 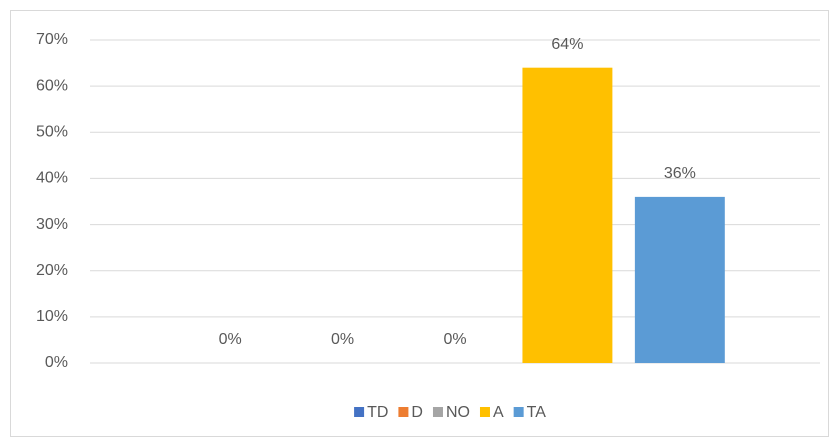 What do you see at coordinates (417, 412) in the screenshot?
I see `legend-label: D` at bounding box center [417, 412].